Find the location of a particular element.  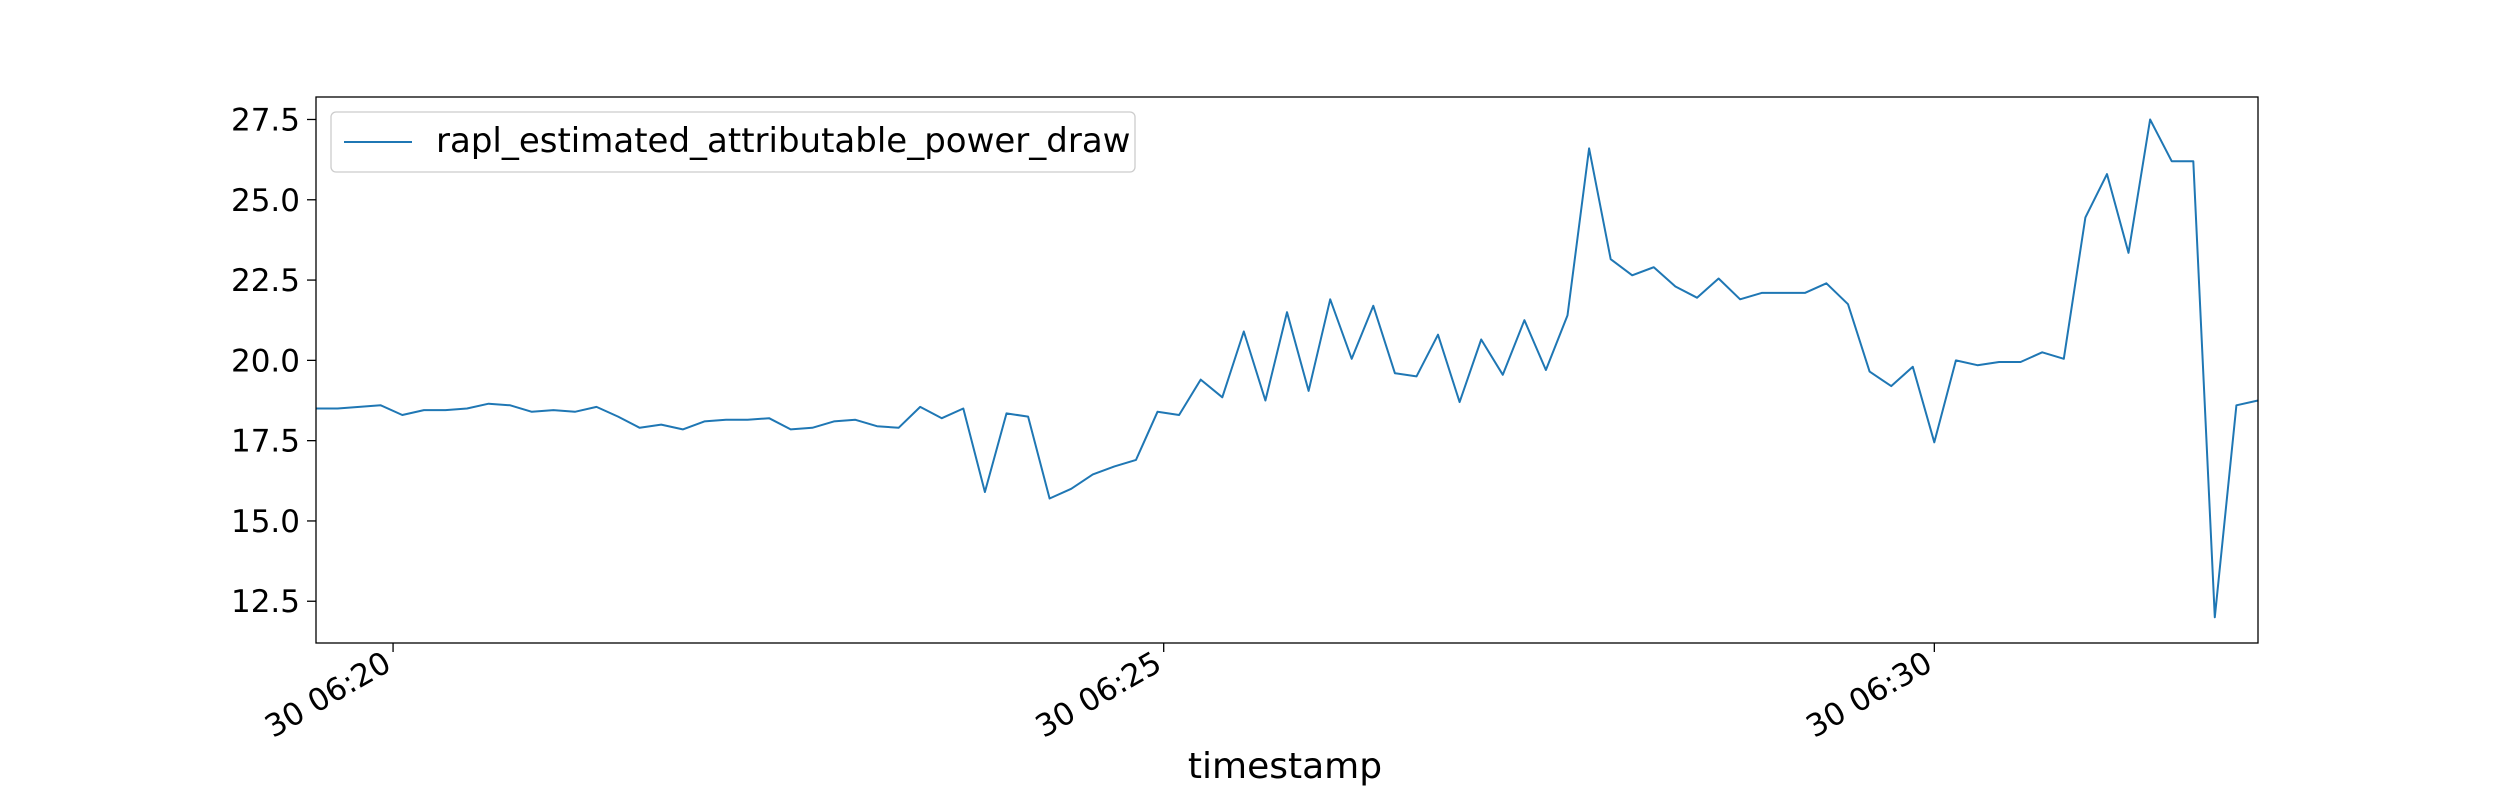

legend-box is located at coordinates (733, 142).